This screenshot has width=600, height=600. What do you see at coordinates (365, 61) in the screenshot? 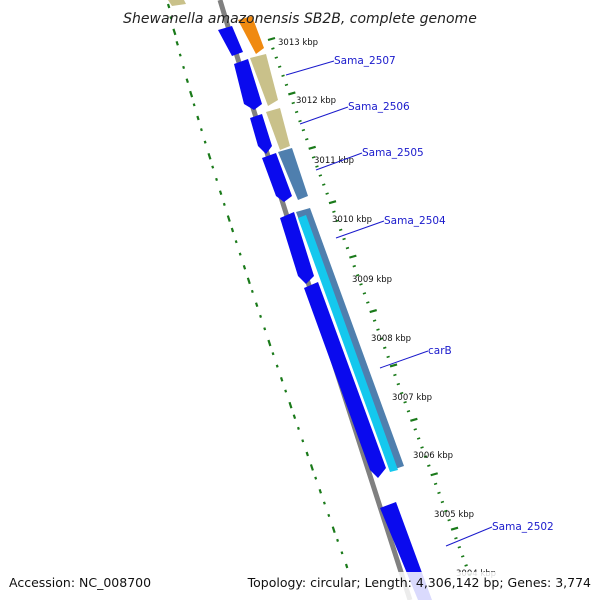
I see `gene-label-sama-2507: Sama_2507` at bounding box center [365, 61].